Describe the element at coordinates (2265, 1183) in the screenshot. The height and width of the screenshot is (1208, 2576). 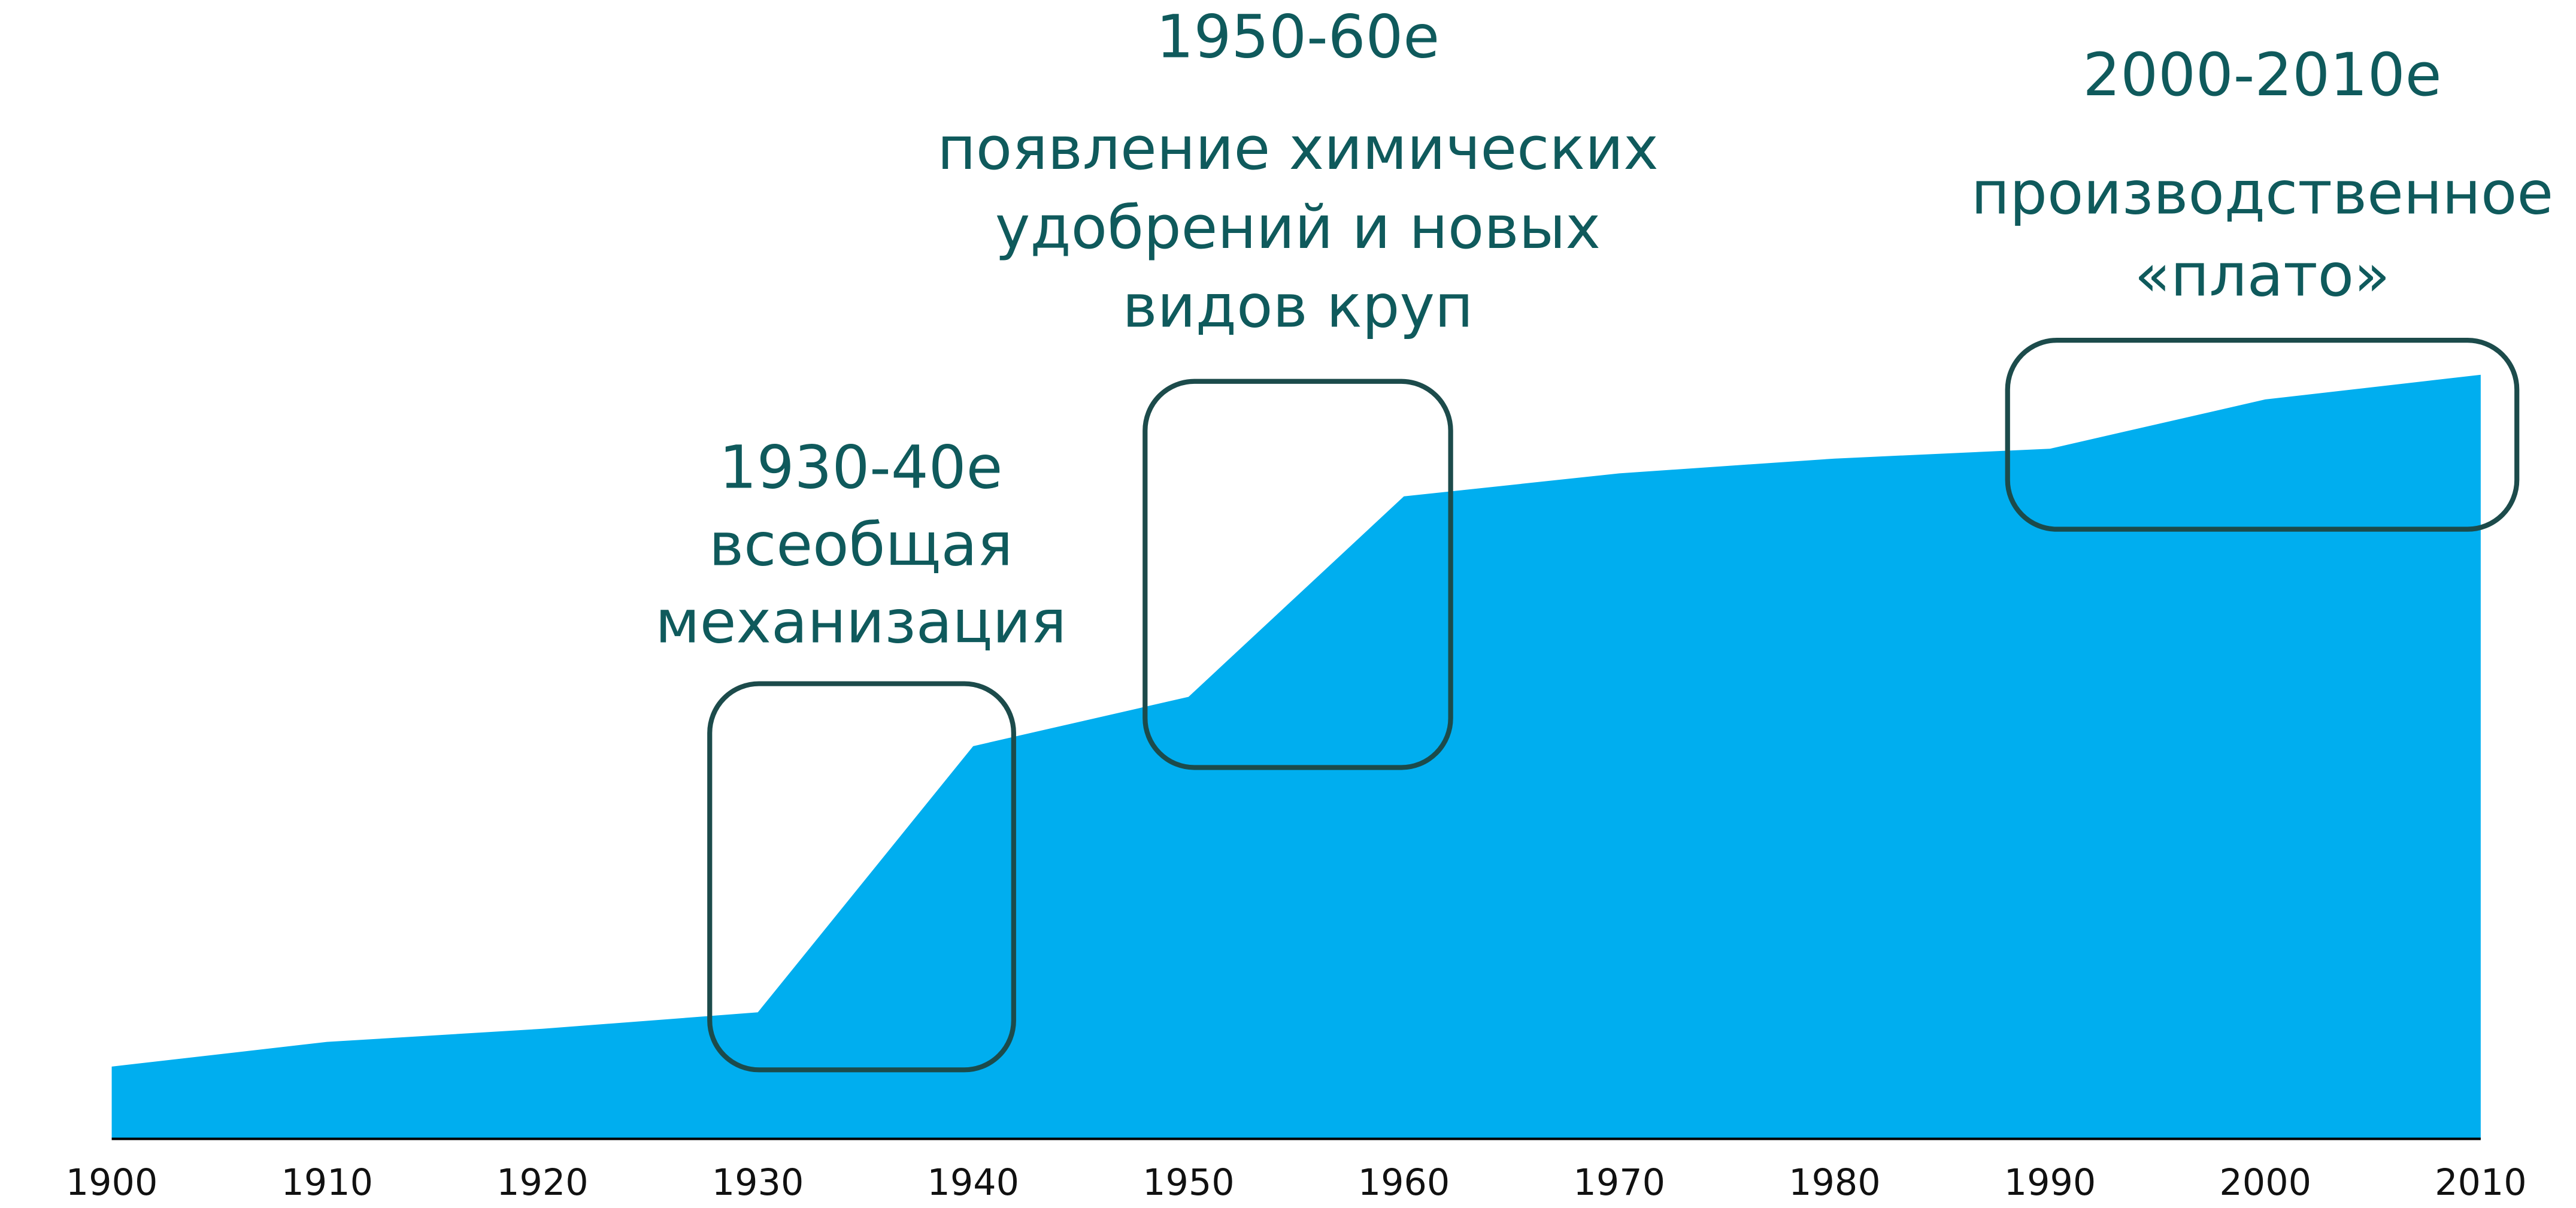
I see `x-tick-label: 2000` at that location.